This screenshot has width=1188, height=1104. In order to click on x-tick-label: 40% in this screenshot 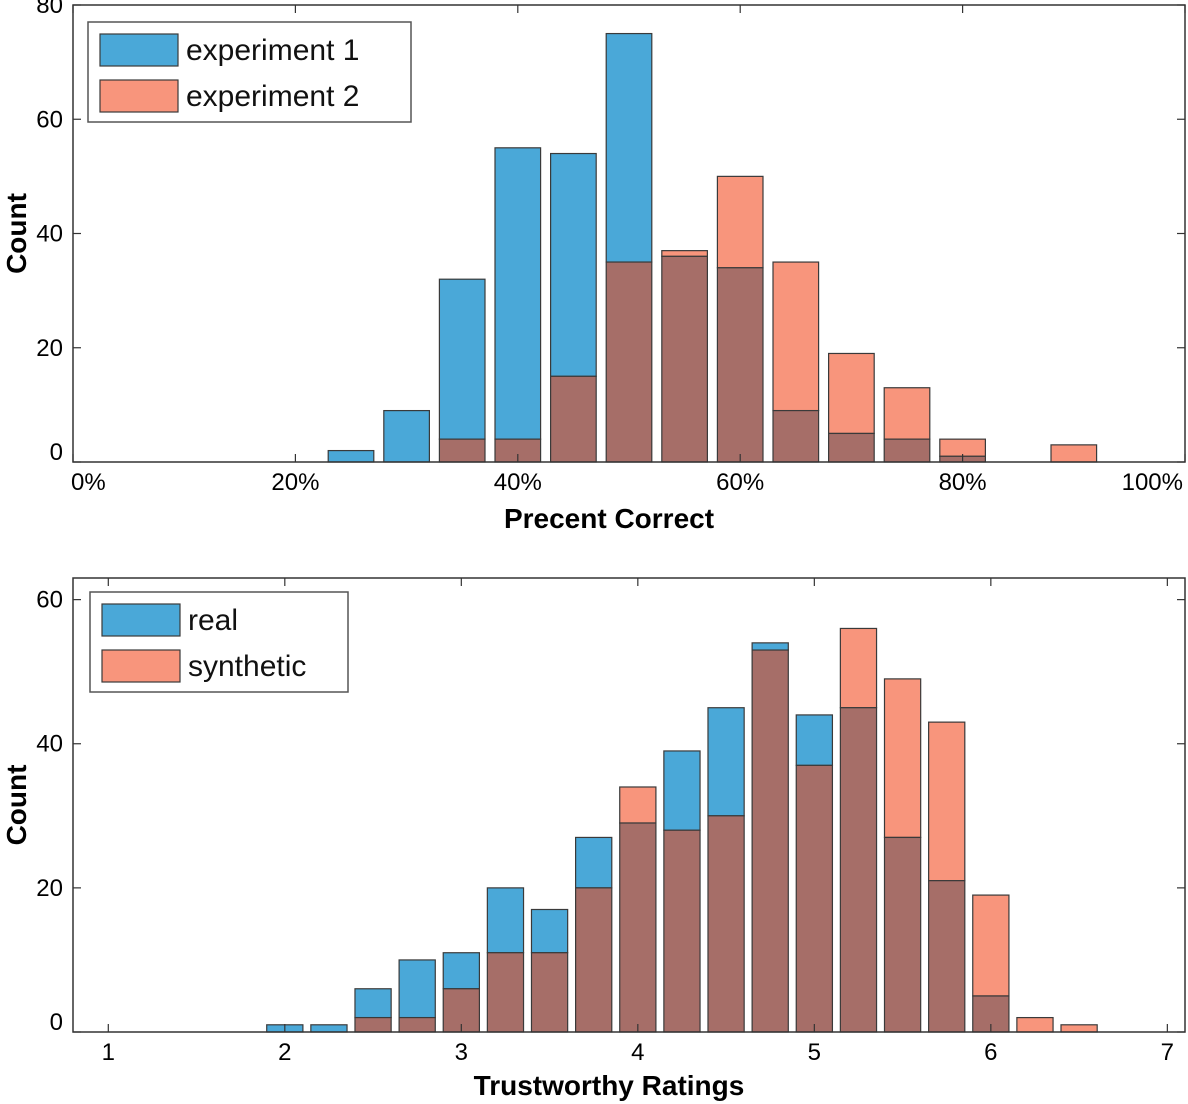, I will do `click(518, 482)`.